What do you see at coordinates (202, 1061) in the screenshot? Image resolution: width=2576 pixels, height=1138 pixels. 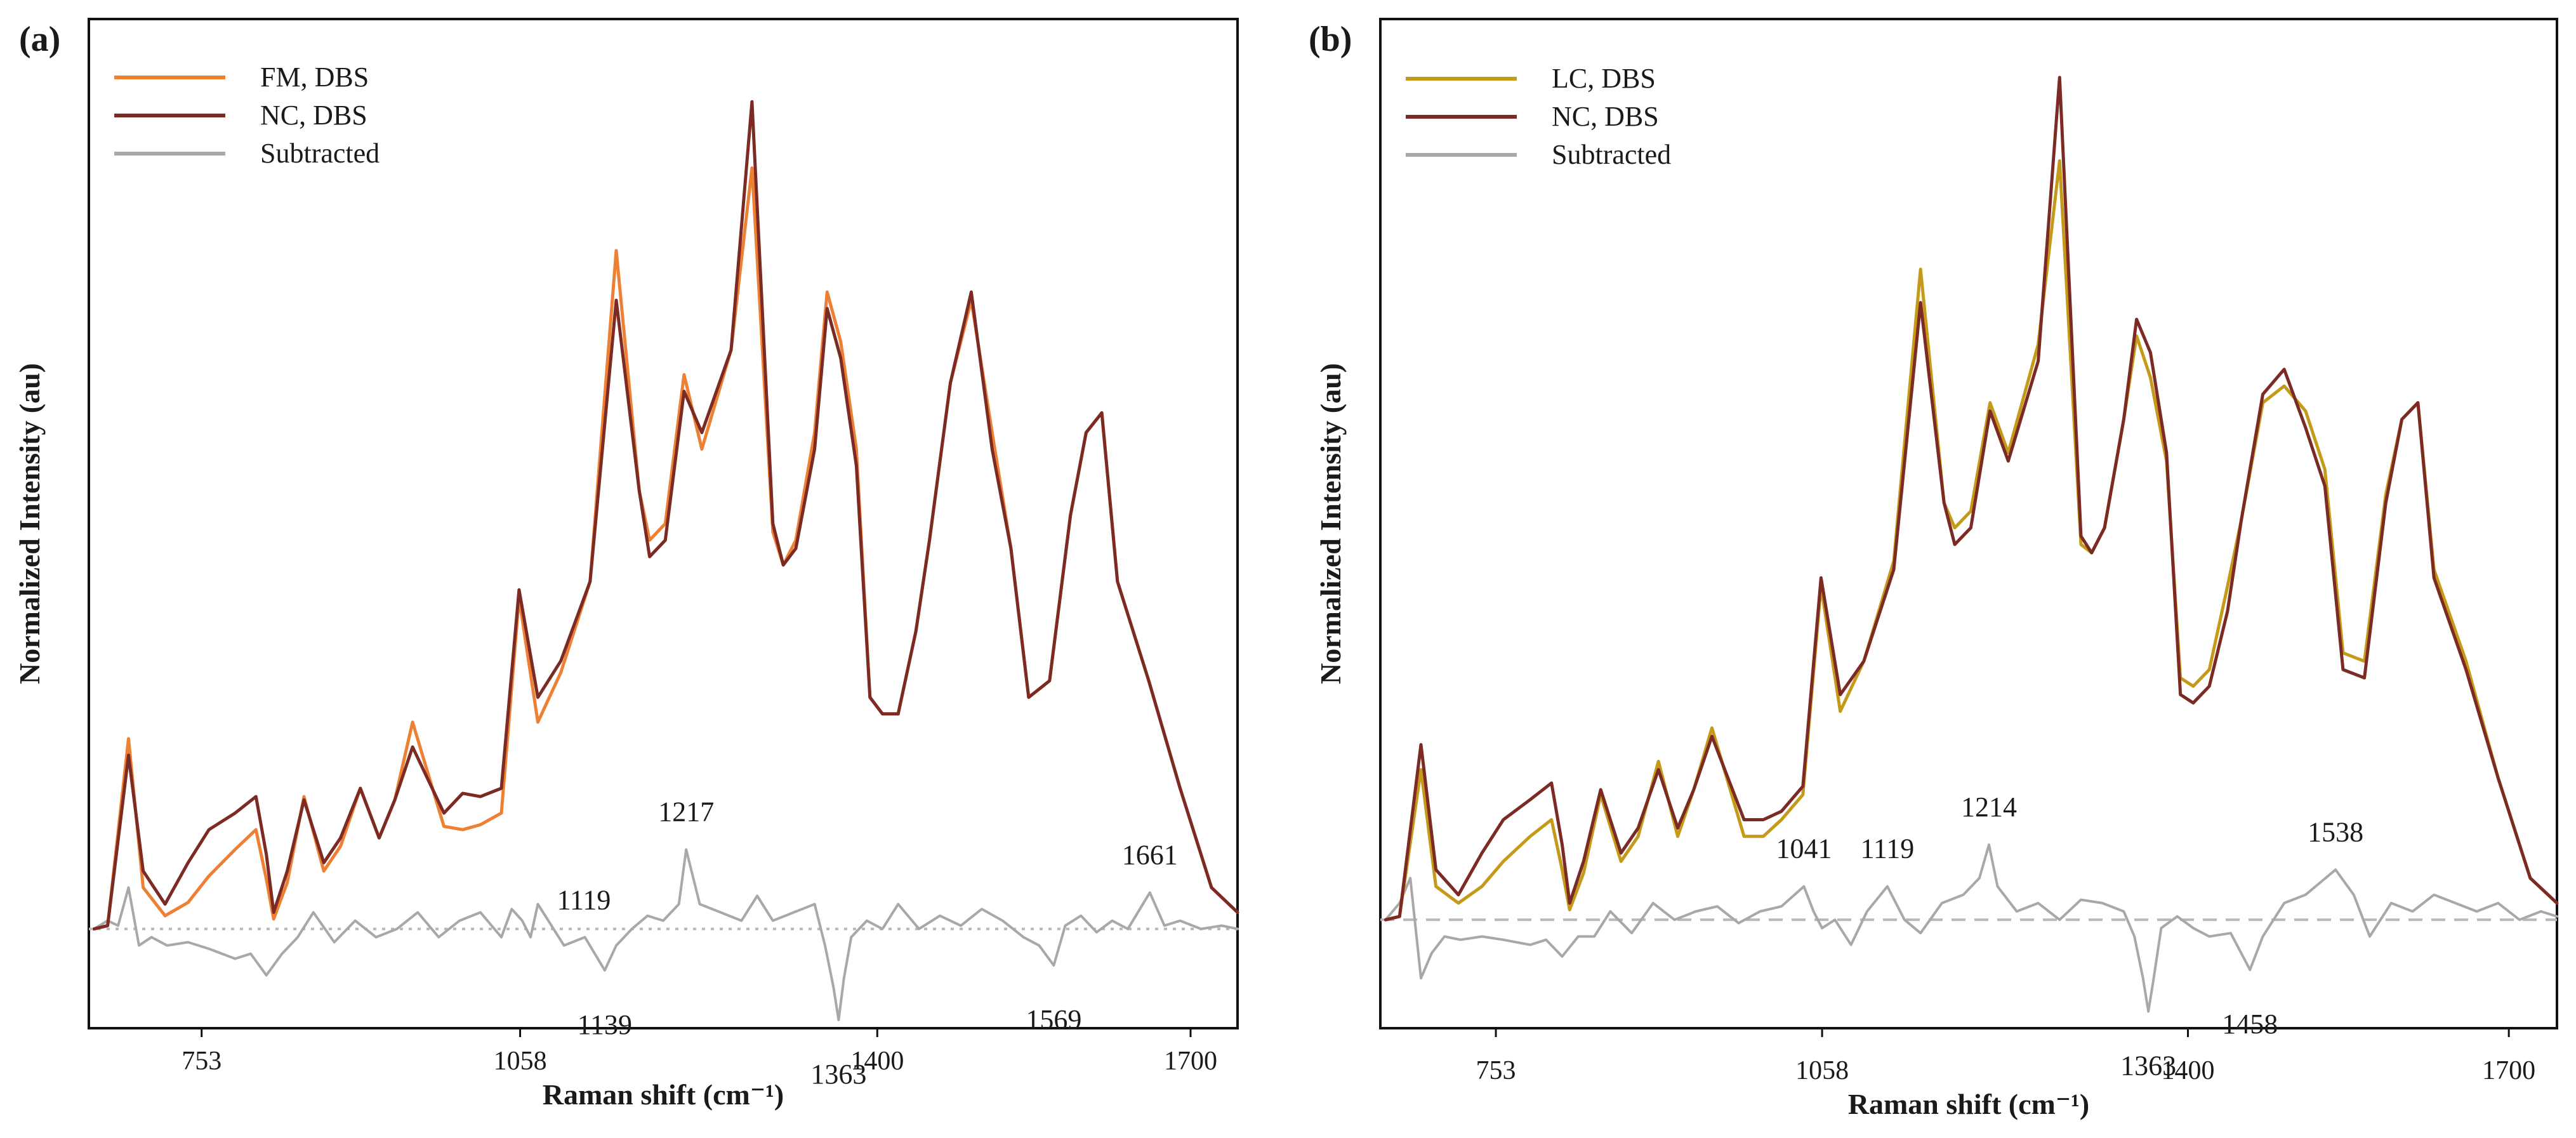 I see `panel-a-x-tick-label-753: 753` at bounding box center [202, 1061].